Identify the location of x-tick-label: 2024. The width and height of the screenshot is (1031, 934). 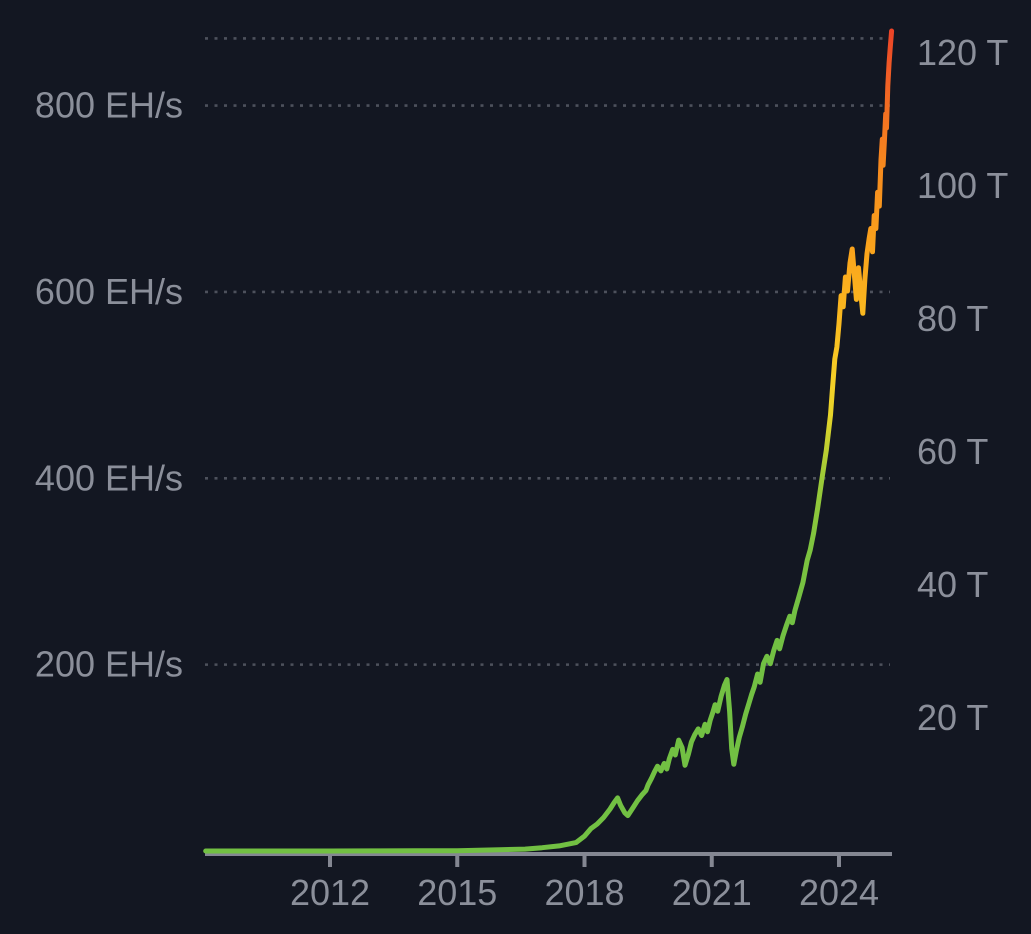
(839, 892).